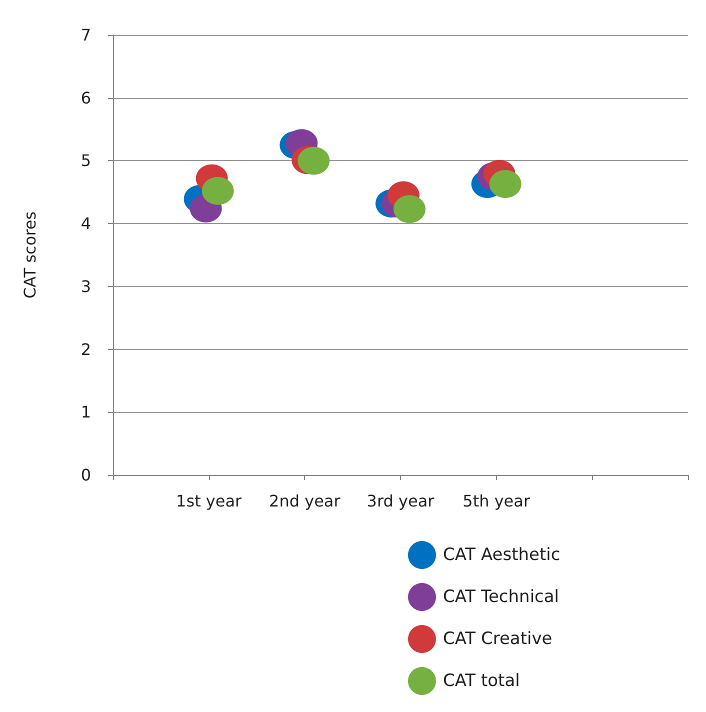  What do you see at coordinates (496, 501) in the screenshot?
I see `x-tick-label: 5th year` at bounding box center [496, 501].